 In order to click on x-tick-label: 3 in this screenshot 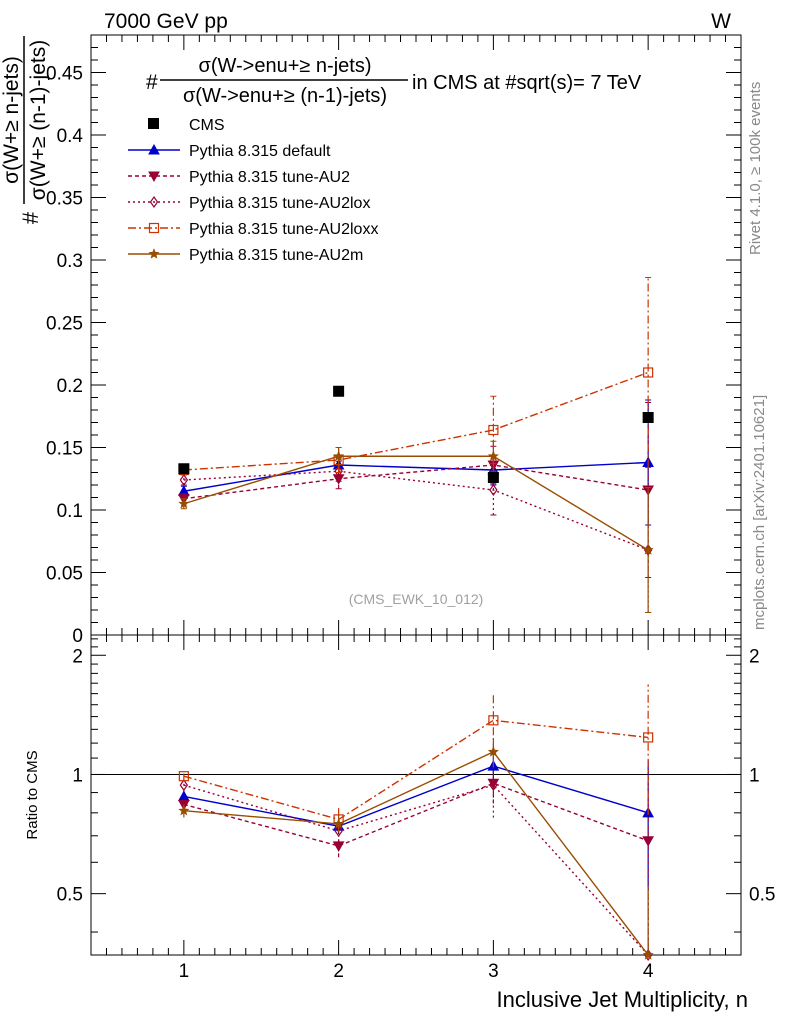, I will do `click(493, 971)`.